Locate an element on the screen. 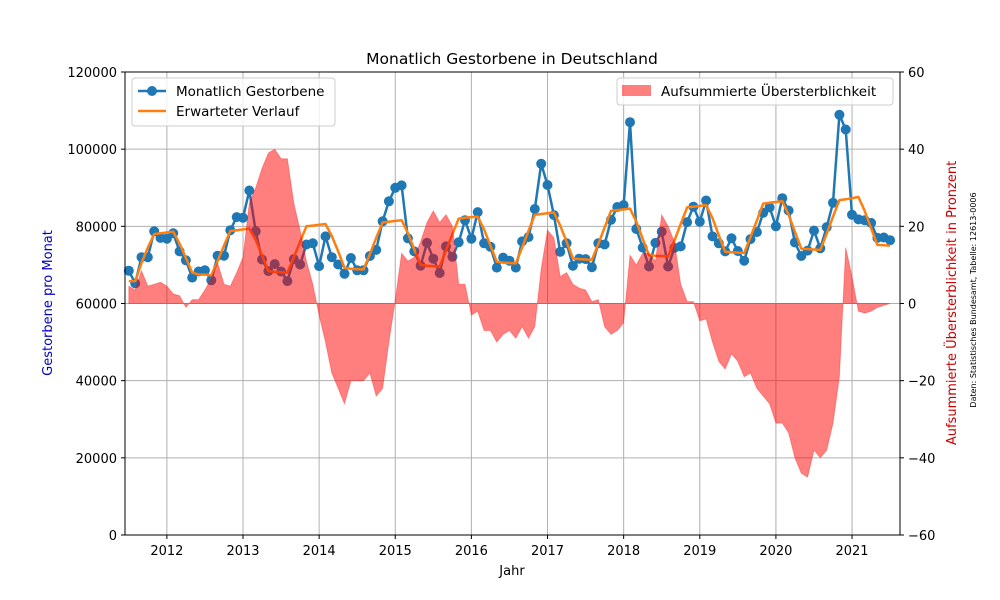 The width and height of the screenshot is (1000, 600). legend-entry-excess: Aufsummierte Übersterblichkeit is located at coordinates (768, 91).